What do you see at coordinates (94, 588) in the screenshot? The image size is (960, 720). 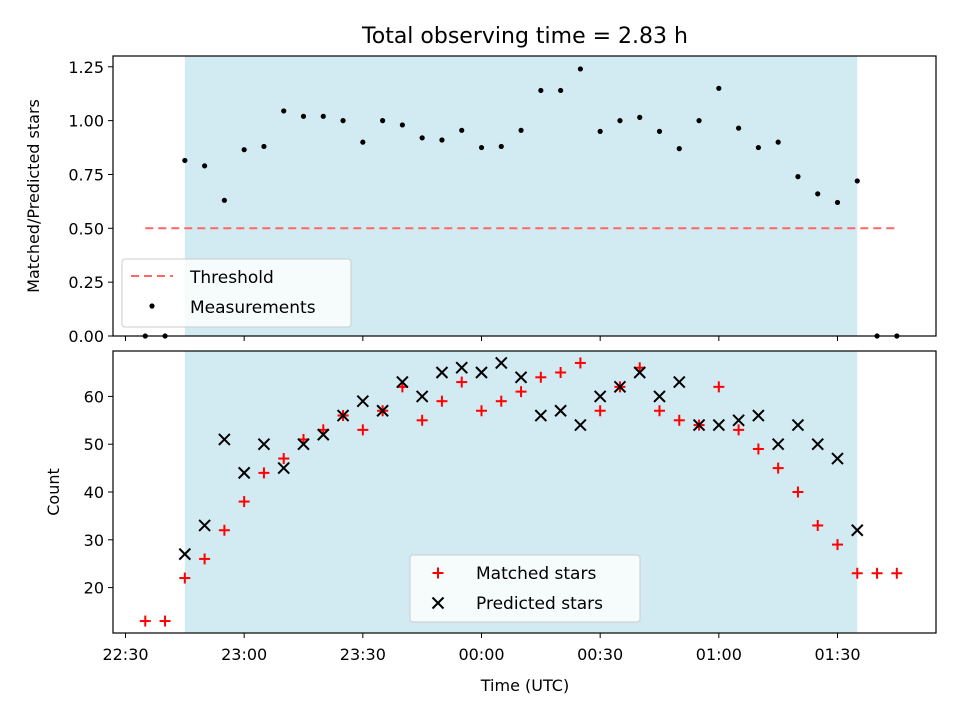 I see `bottom-y-tick-label: 20` at bounding box center [94, 588].